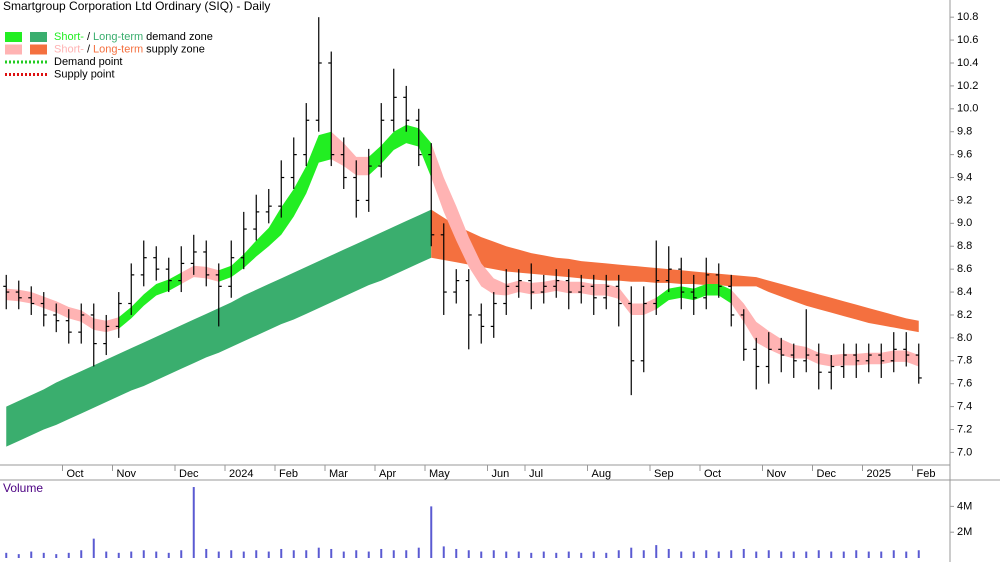 Image resolution: width=1000 pixels, height=562 pixels. What do you see at coordinates (964, 269) in the screenshot?
I see `y-tick-label: 8.6` at bounding box center [964, 269].